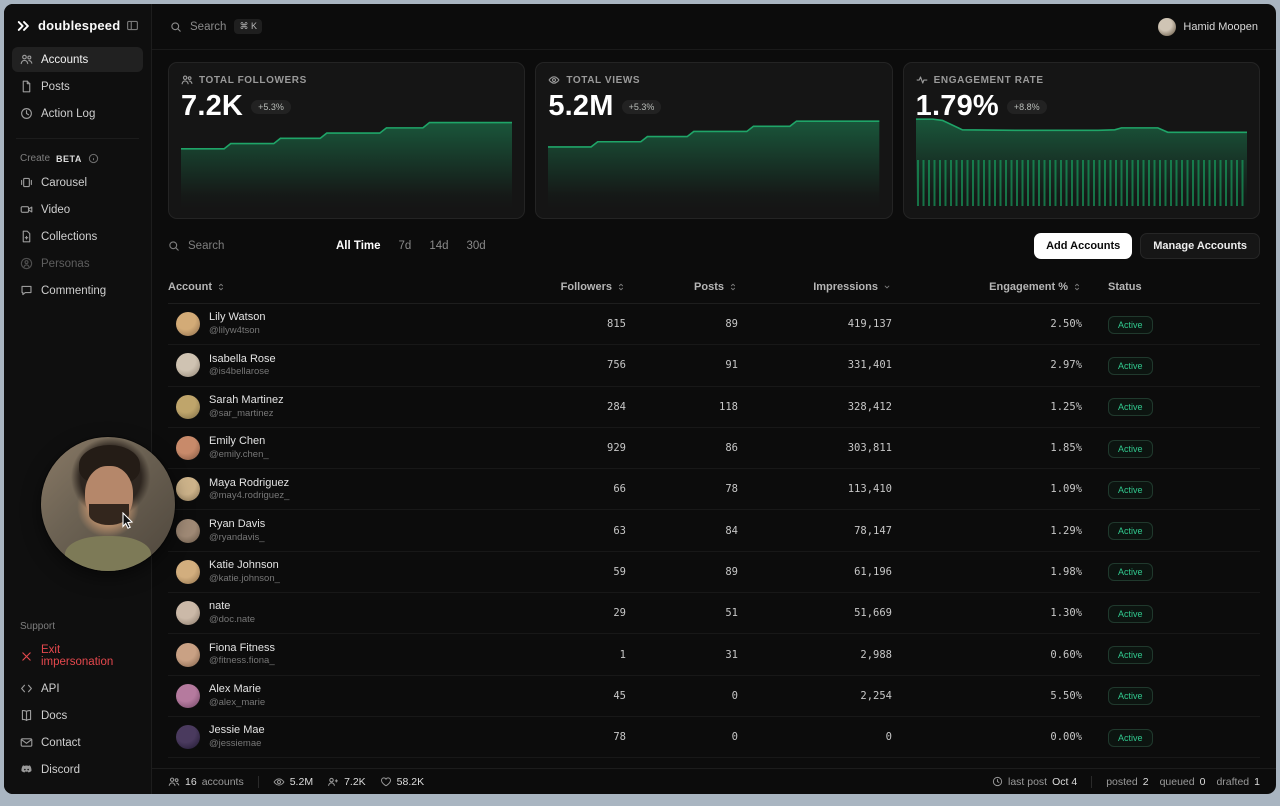  I want to click on tab-7d: 7d, so click(405, 246).